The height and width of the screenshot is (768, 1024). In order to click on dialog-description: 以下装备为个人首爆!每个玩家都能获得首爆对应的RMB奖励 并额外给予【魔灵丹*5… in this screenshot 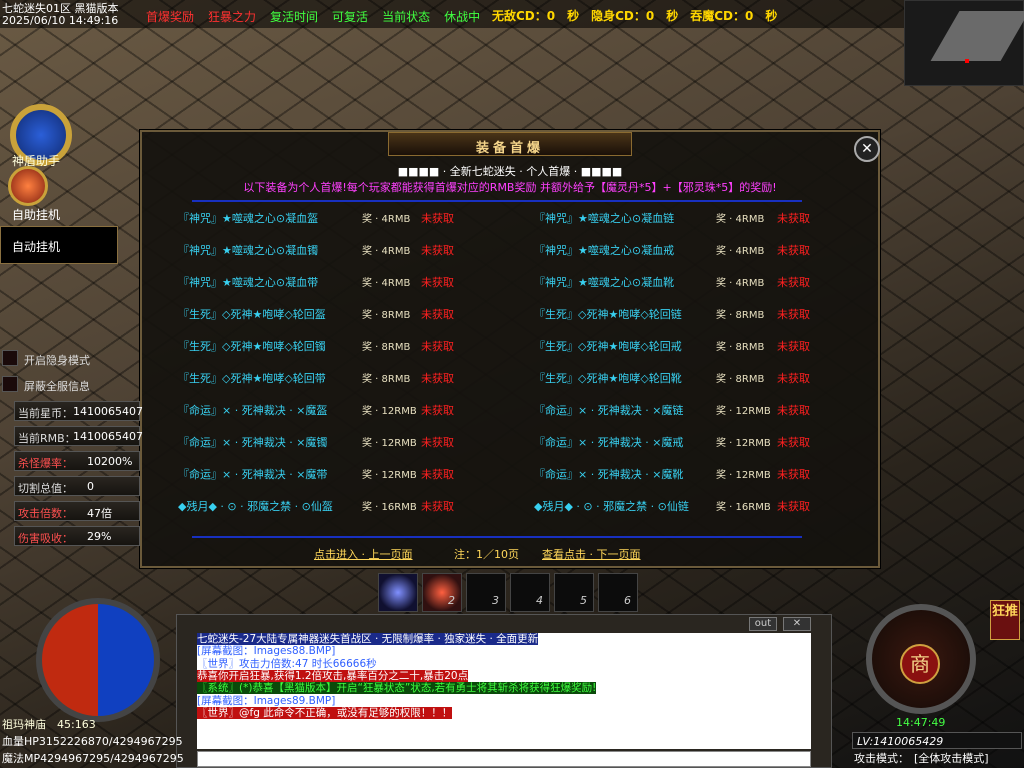, I will do `click(510, 187)`.